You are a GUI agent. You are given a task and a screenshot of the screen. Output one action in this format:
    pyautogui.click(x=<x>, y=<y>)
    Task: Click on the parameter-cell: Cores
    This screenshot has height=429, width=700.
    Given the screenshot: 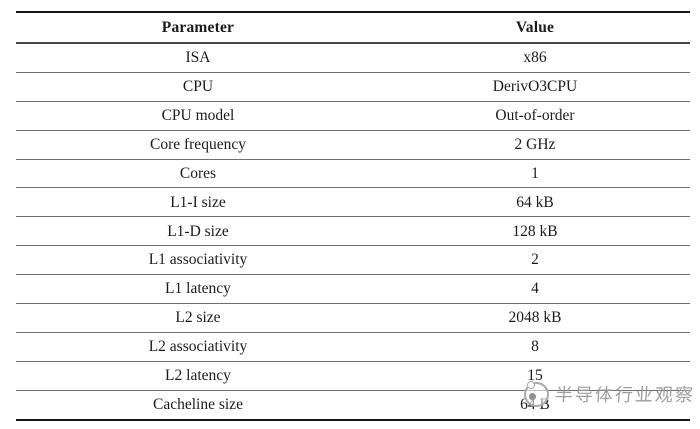 What is the action you would take?
    pyautogui.click(x=198, y=173)
    